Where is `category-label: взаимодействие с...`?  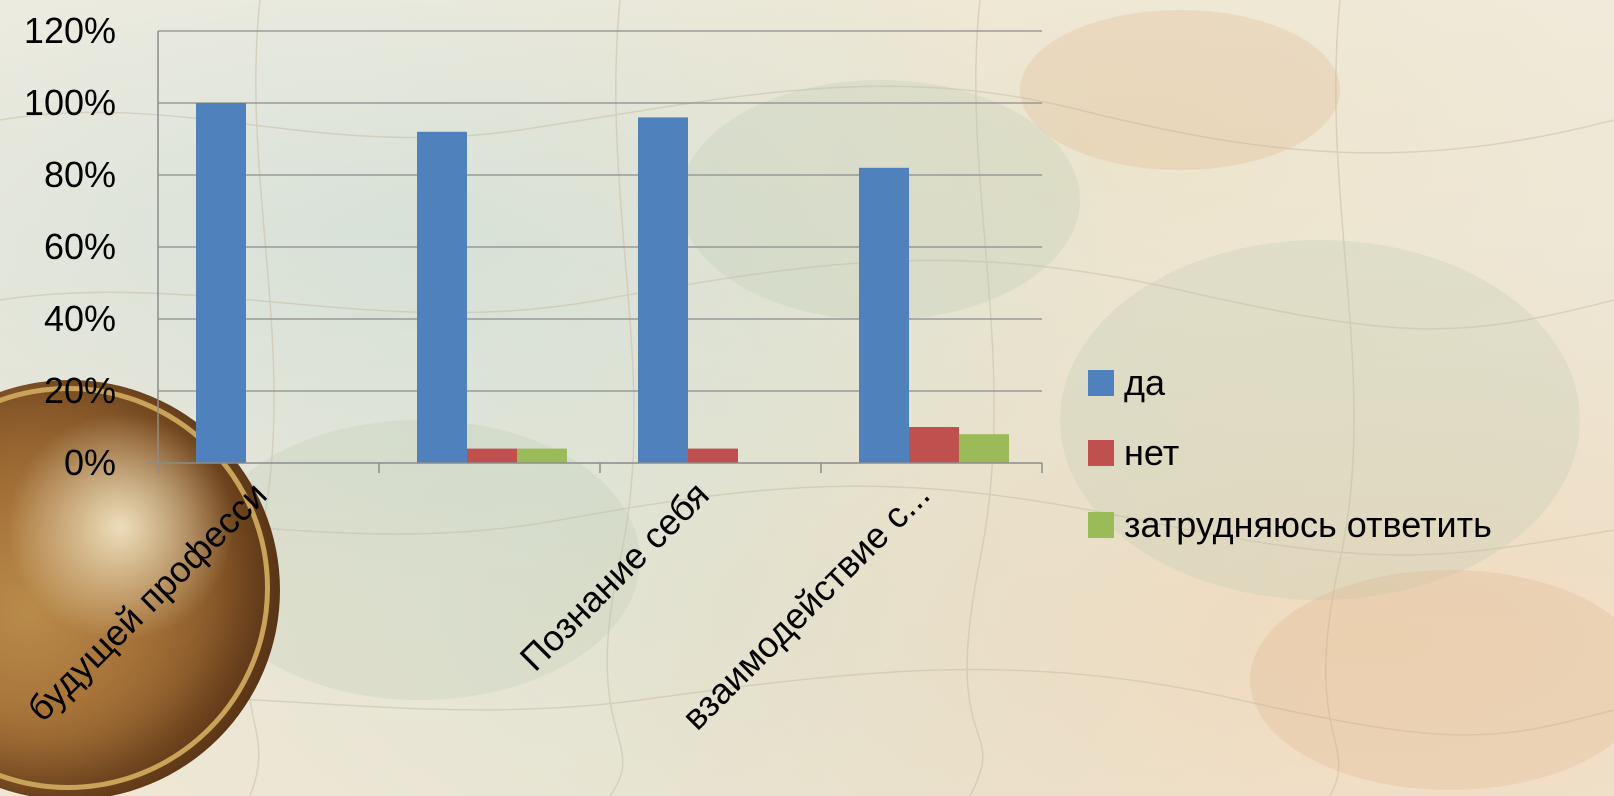 category-label: взаимодействие с... is located at coordinates (806, 606).